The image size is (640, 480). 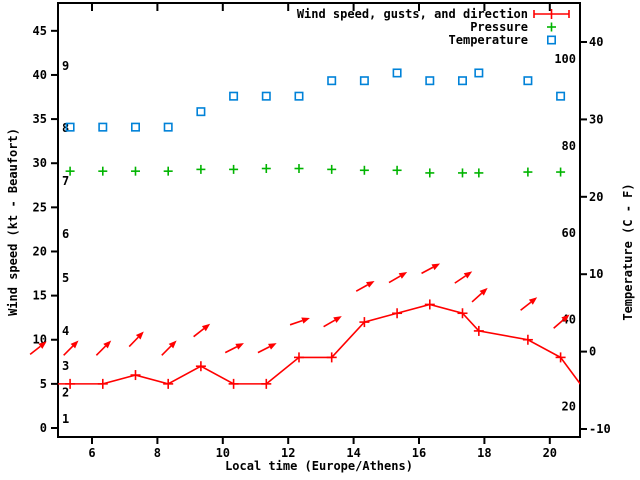 What do you see at coordinates (65, 331) in the screenshot?
I see `beaufort-label: 4` at bounding box center [65, 331].